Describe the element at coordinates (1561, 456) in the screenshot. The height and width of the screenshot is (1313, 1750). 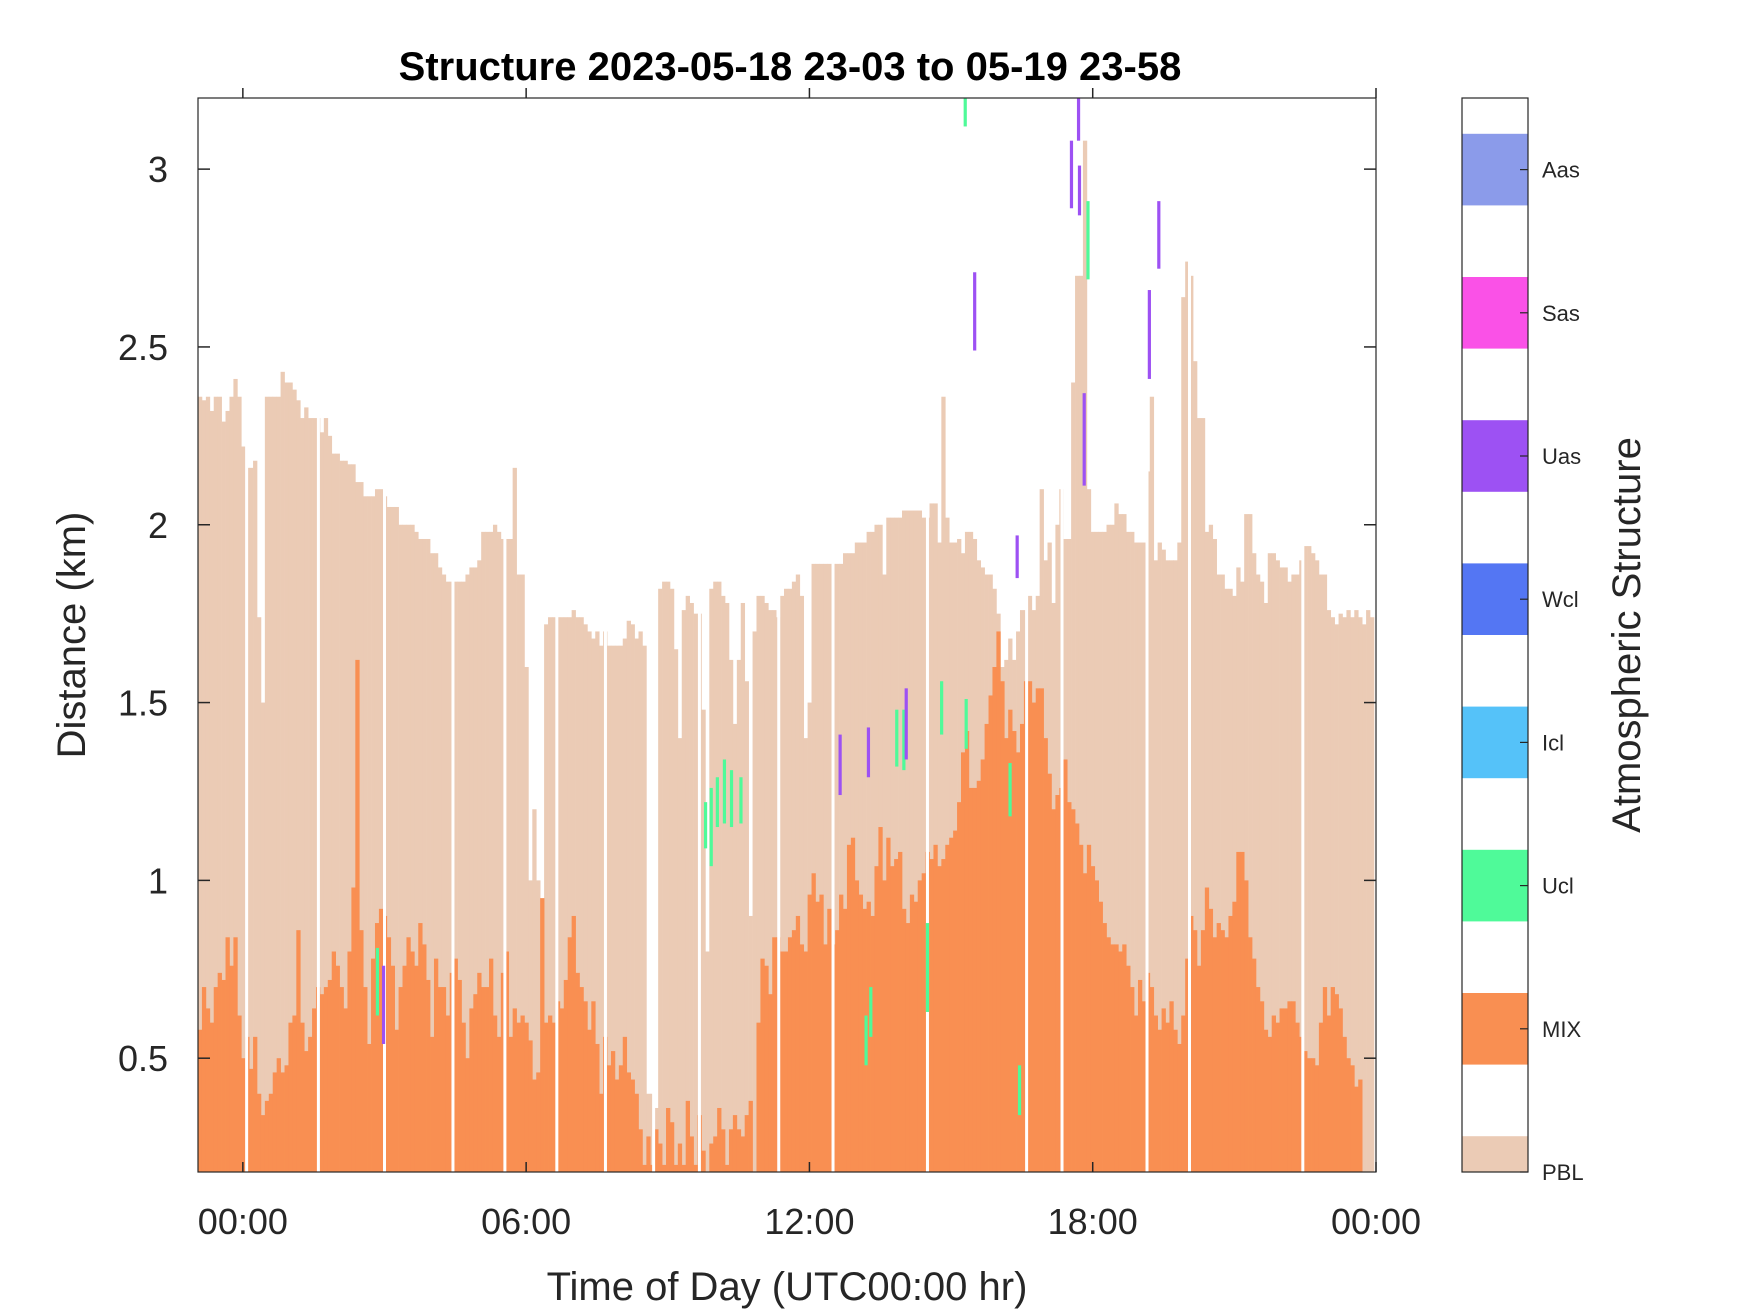
I see `colorbar-tick-label: Uas` at that location.